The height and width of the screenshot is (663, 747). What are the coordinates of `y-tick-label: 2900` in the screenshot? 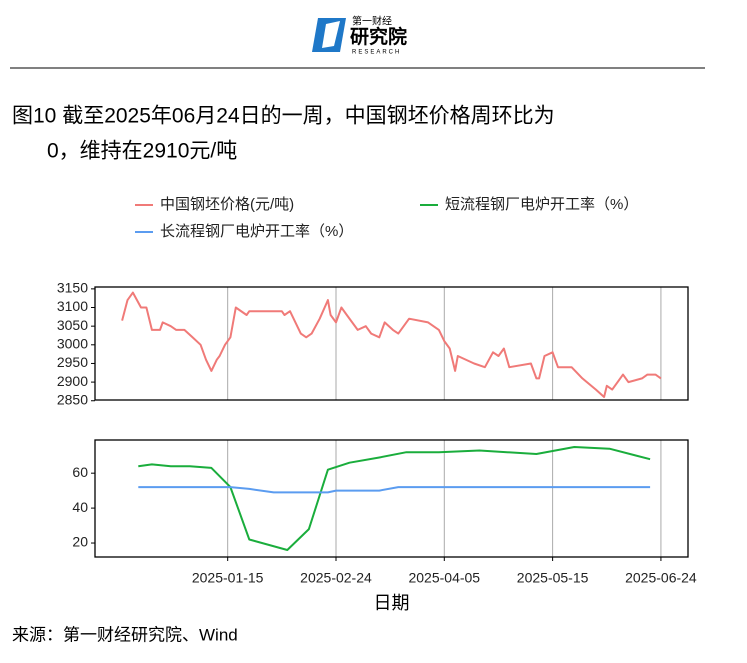 It's located at (72, 381).